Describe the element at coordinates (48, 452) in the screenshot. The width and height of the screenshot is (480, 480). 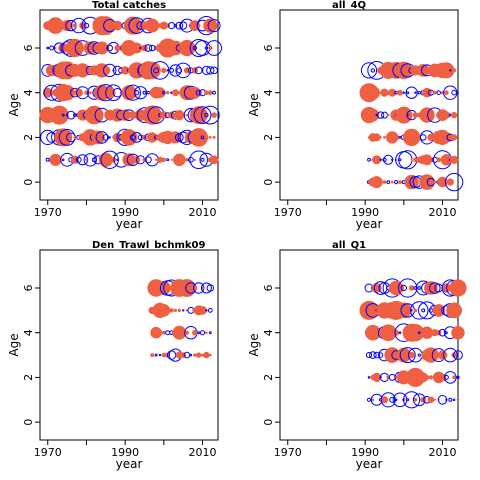
I see `x-tick-label: 1970` at that location.